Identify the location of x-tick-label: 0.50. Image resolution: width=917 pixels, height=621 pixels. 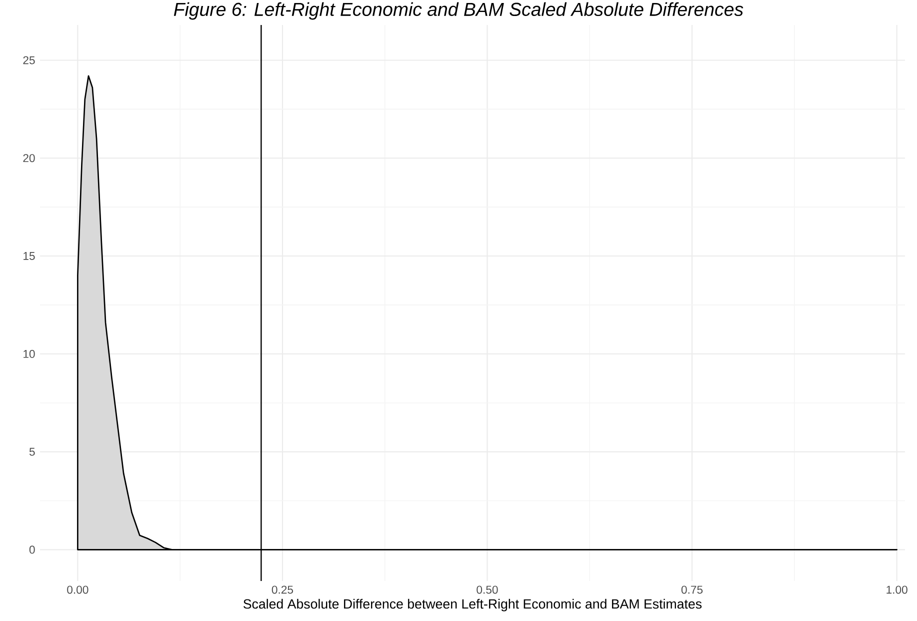
(487, 590).